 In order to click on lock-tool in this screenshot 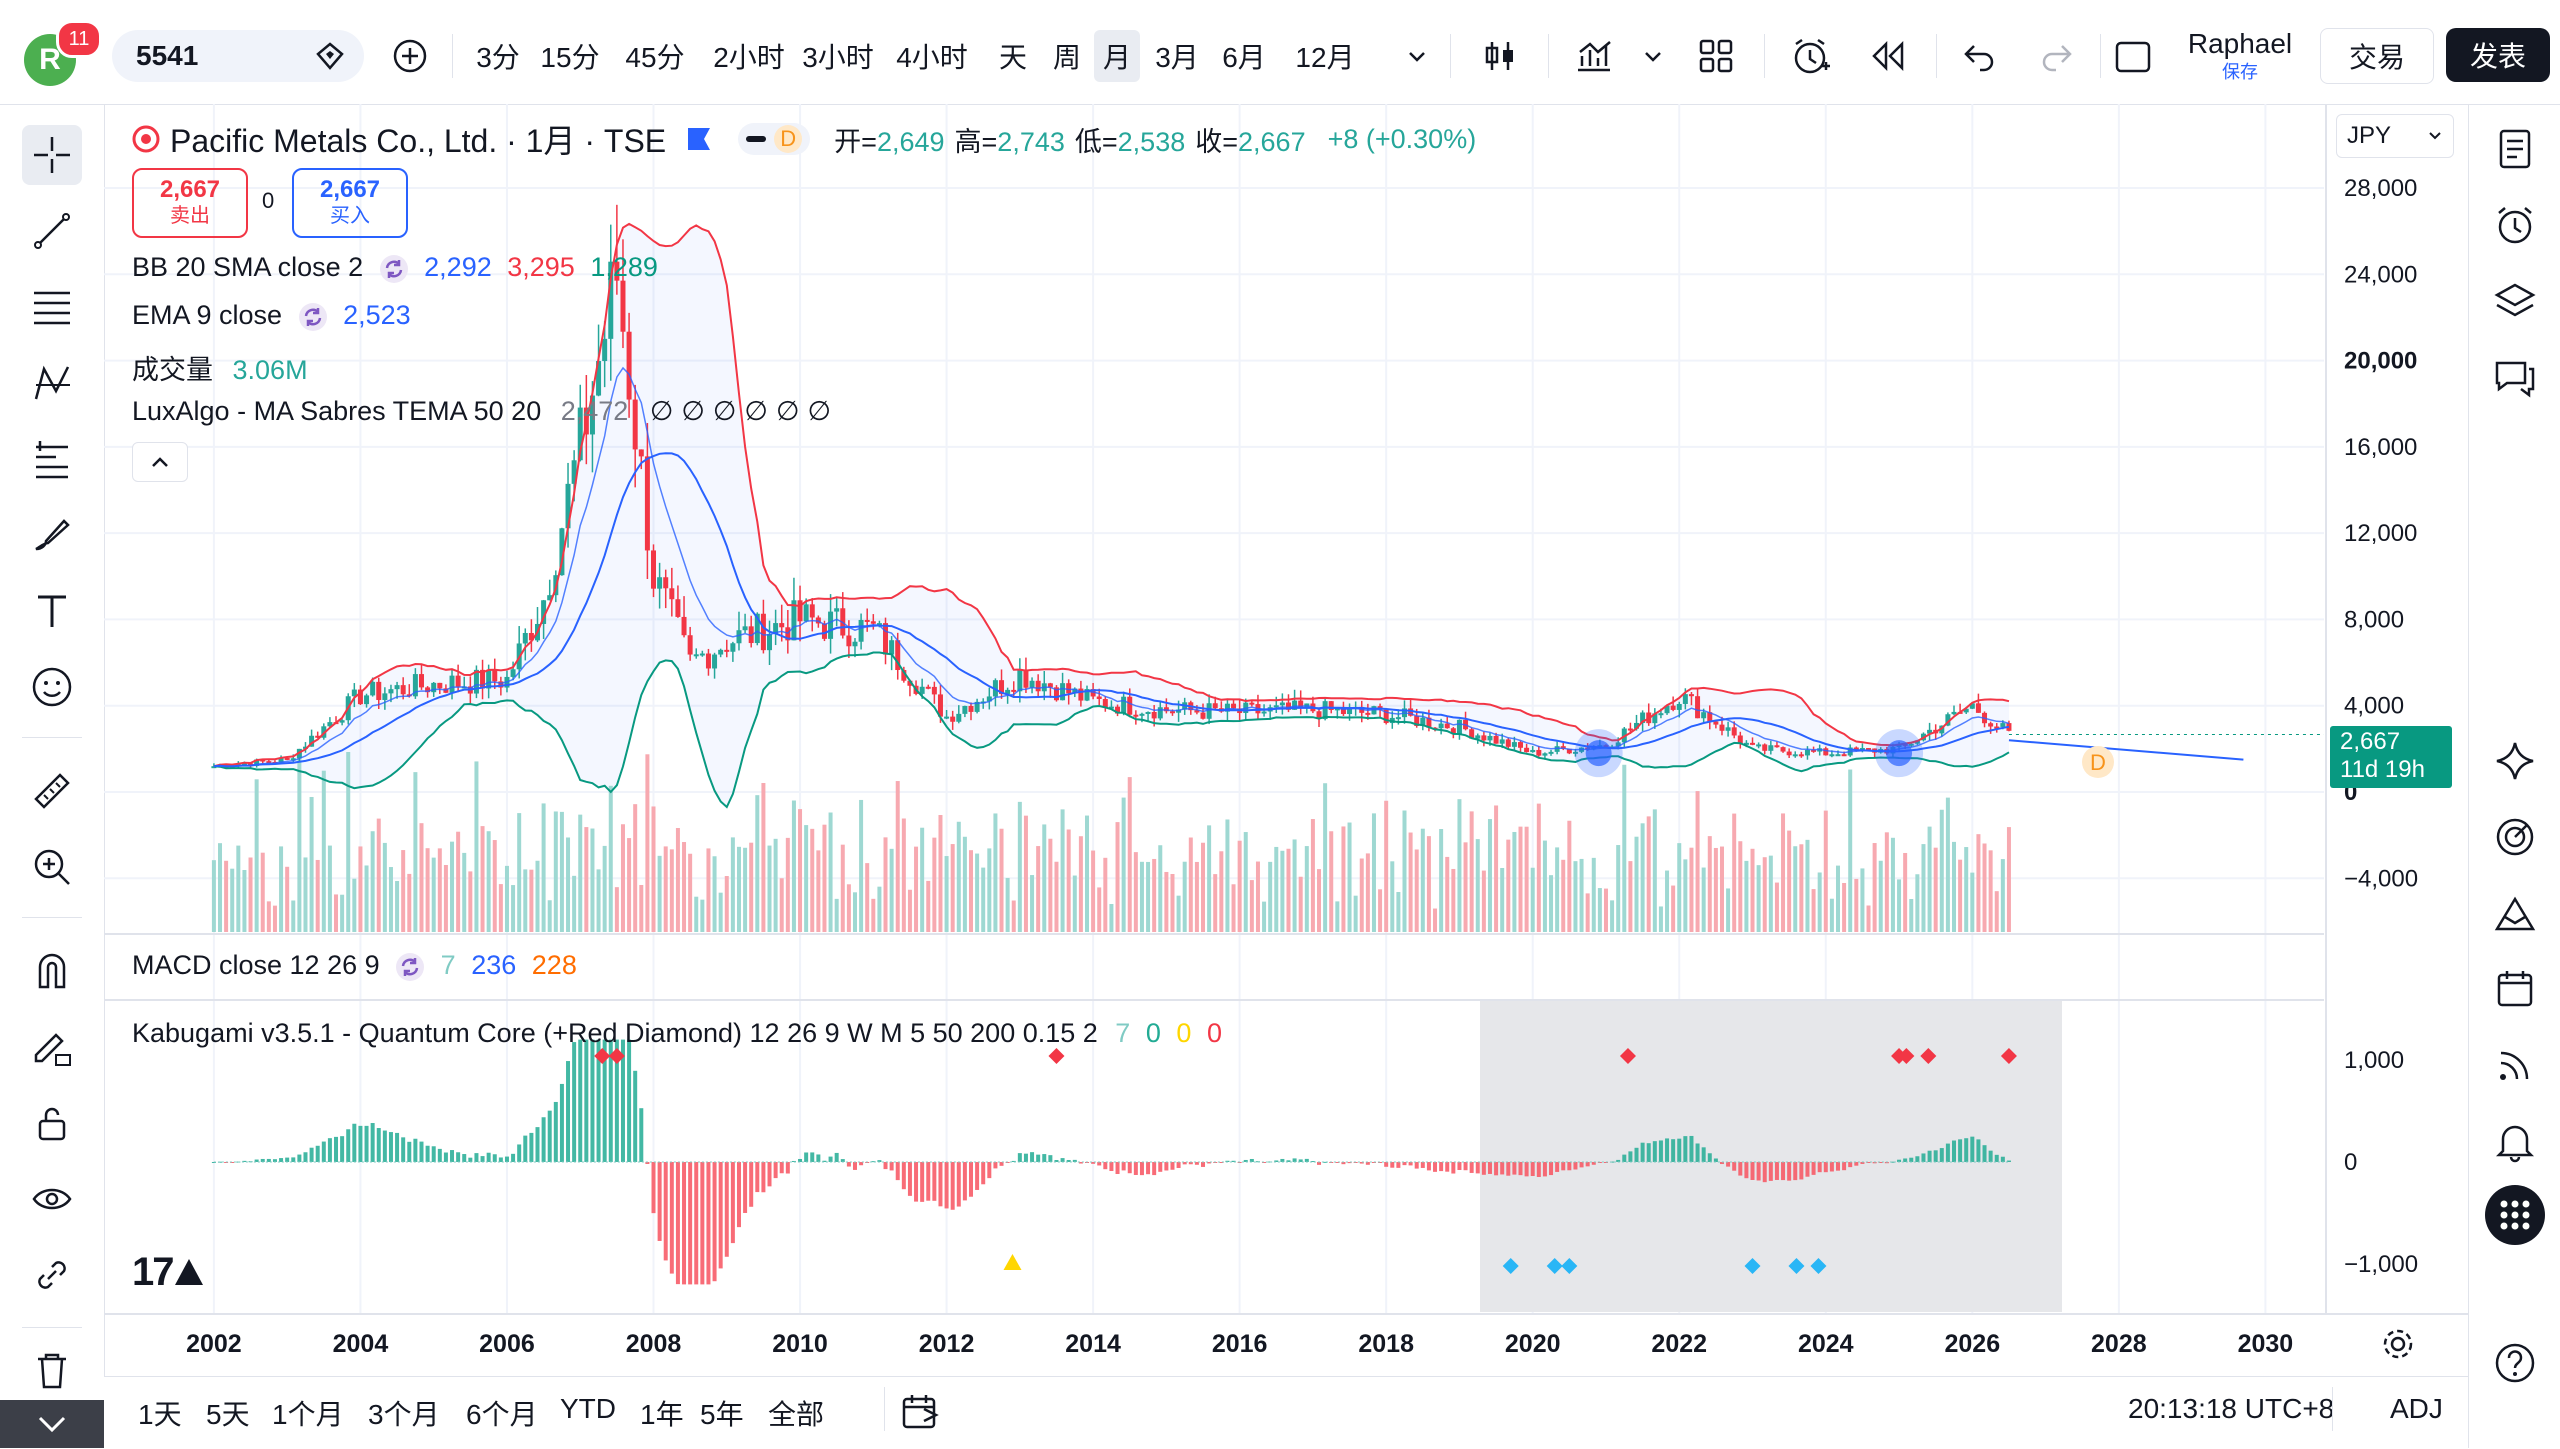, I will do `click(52, 1123)`.